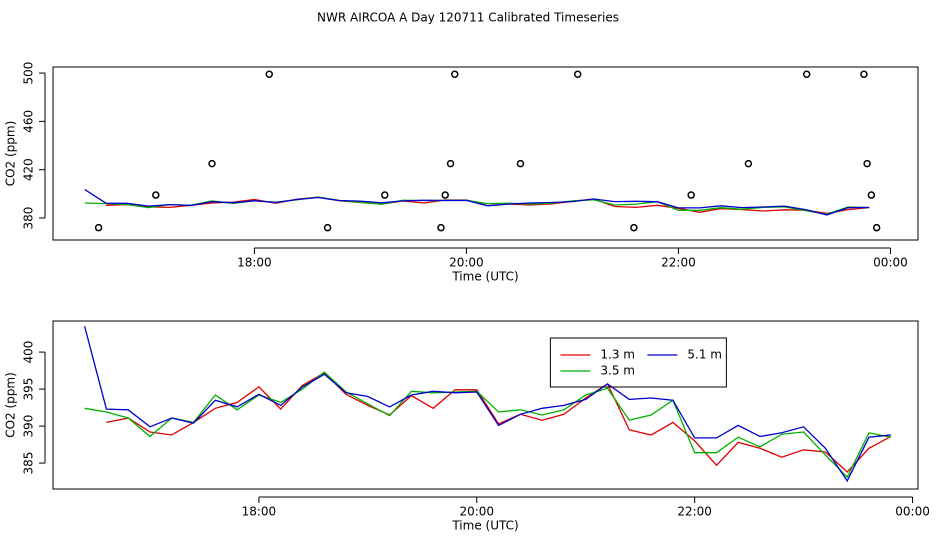  What do you see at coordinates (29, 426) in the screenshot?
I see `y-tick-label: 390` at bounding box center [29, 426].